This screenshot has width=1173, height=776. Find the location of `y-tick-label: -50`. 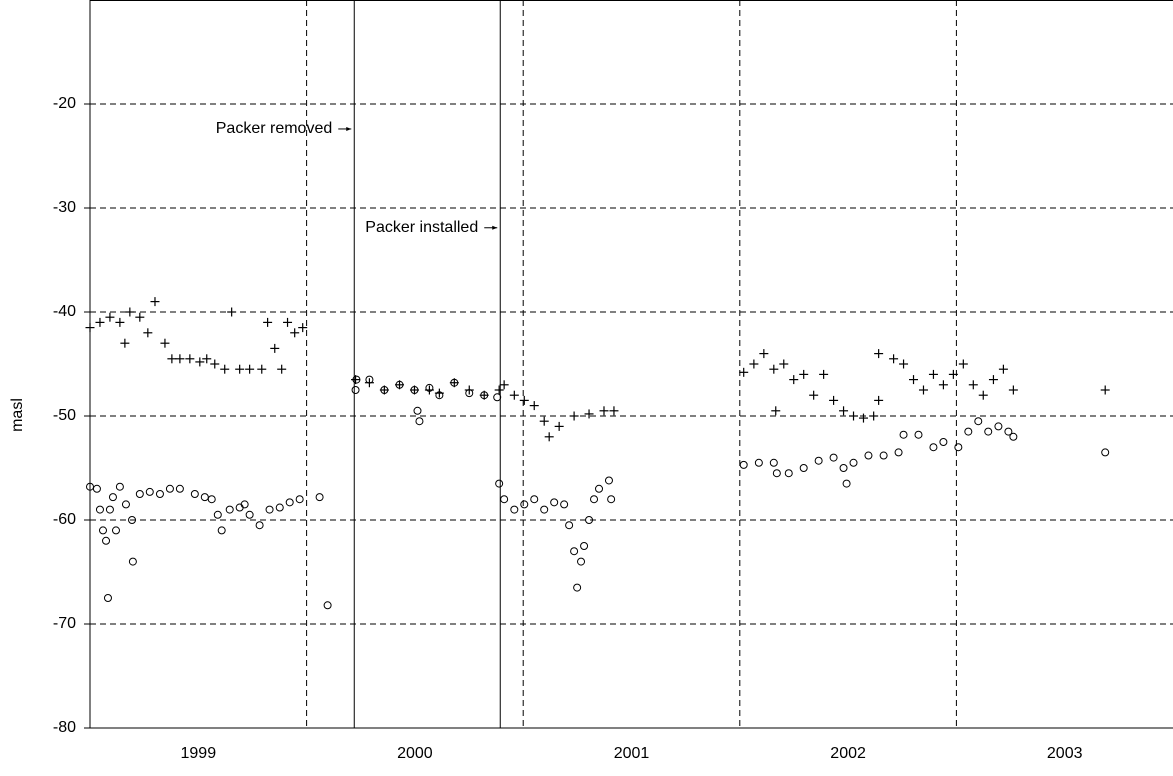

y-tick-label: -50 is located at coordinates (64, 415).